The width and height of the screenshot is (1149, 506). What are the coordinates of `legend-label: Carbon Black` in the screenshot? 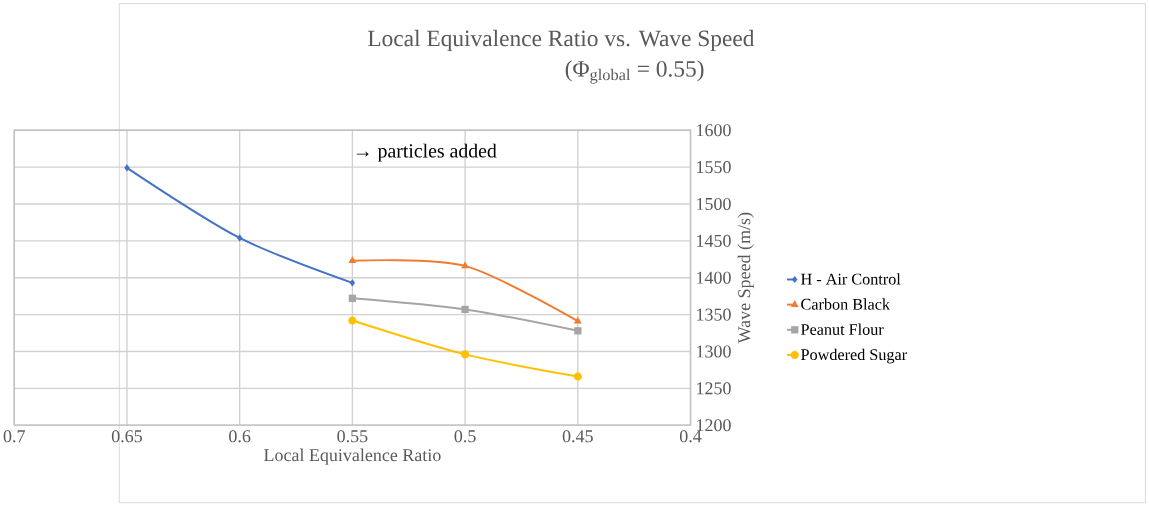 It's located at (846, 304).